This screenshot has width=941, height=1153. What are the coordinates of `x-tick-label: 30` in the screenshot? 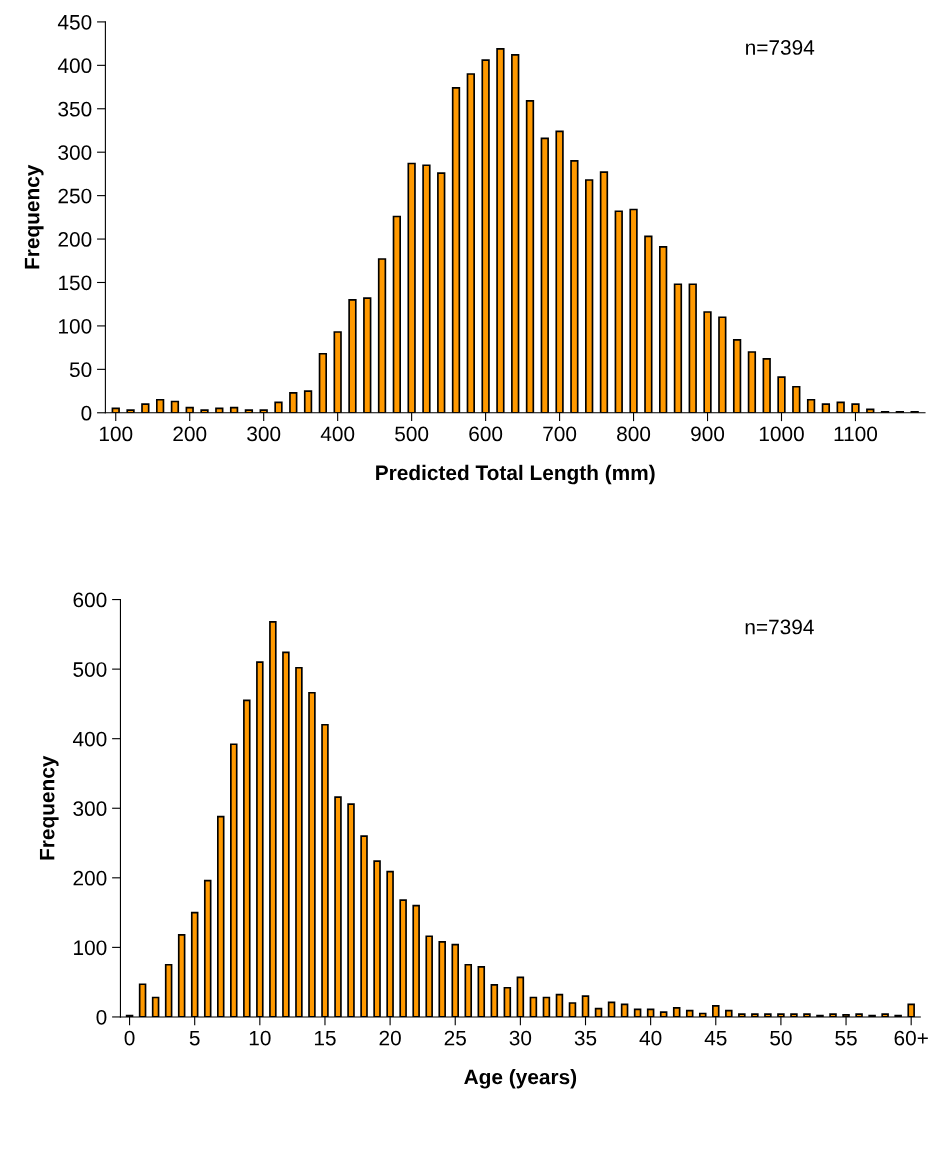 It's located at (520, 1038).